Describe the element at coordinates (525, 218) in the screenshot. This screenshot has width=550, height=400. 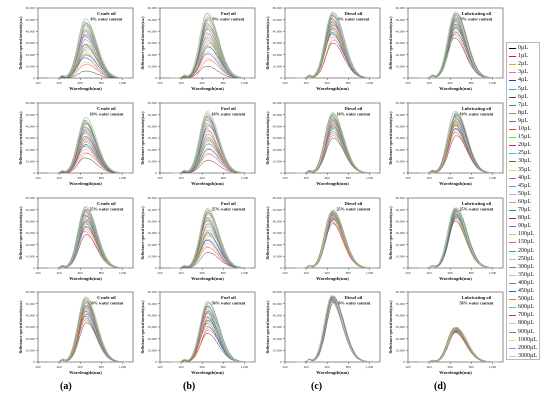
I see `legend-label: 80µL` at that location.